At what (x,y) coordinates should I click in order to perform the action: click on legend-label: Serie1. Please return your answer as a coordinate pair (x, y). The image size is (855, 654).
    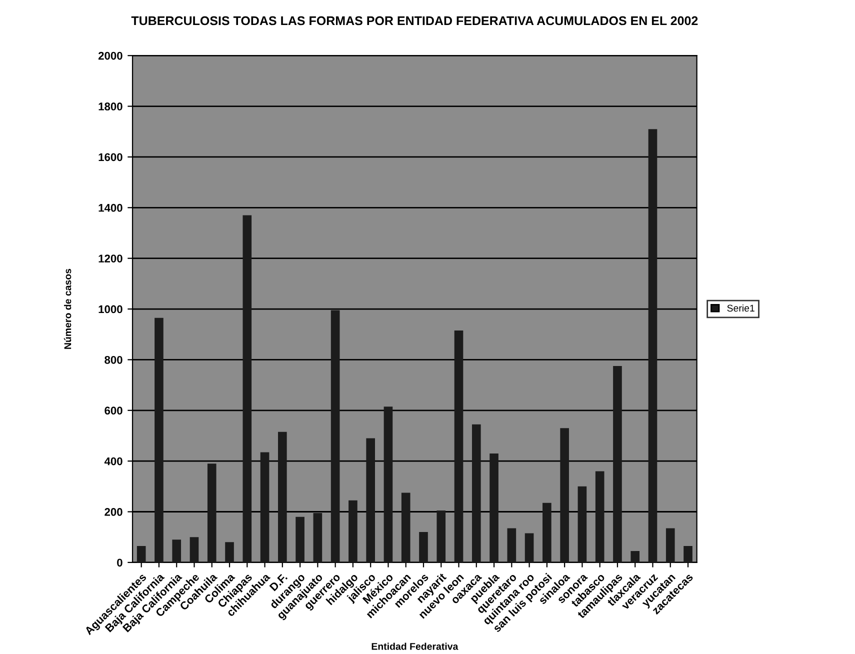
    Looking at the image, I should click on (740, 308).